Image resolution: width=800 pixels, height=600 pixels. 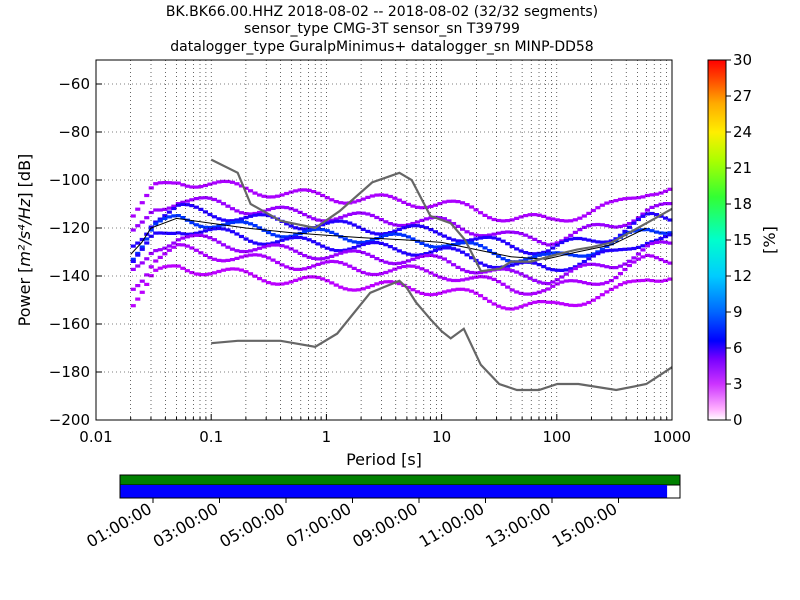 I want to click on availability-time-label: 07:00:00, so click(x=319, y=525).